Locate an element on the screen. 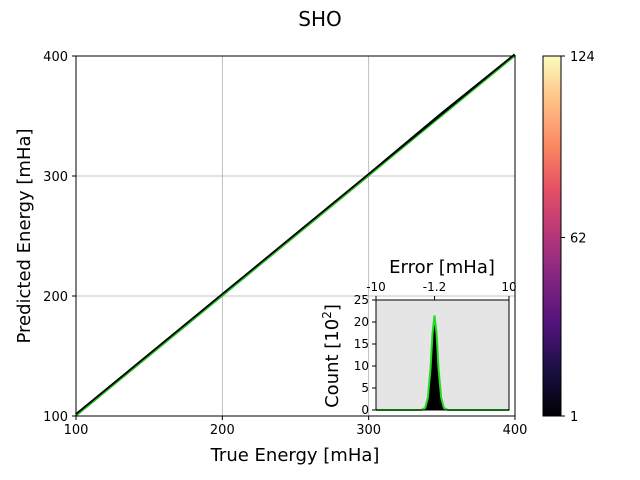 The width and height of the screenshot is (640, 480). inset-x-tick-label: -1.2 is located at coordinates (434, 287).